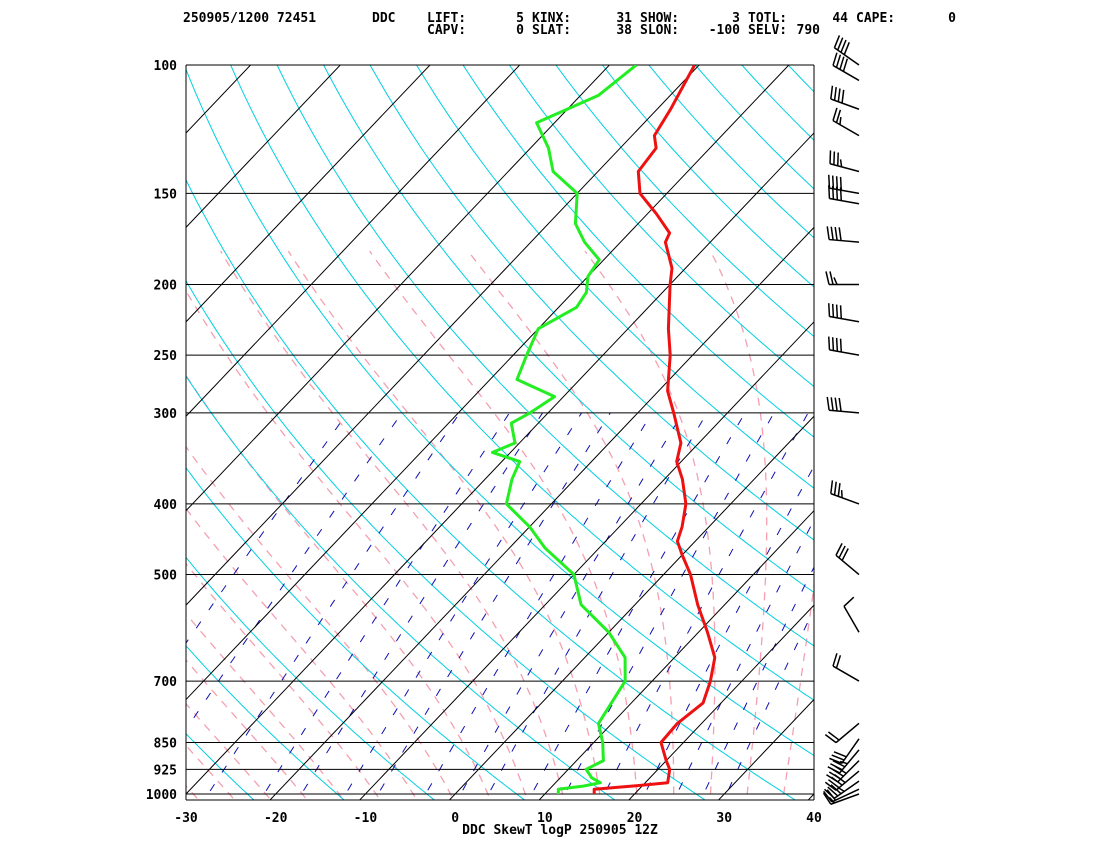  Describe the element at coordinates (520, 30) in the screenshot. I see `header-capv-v: 0` at that location.